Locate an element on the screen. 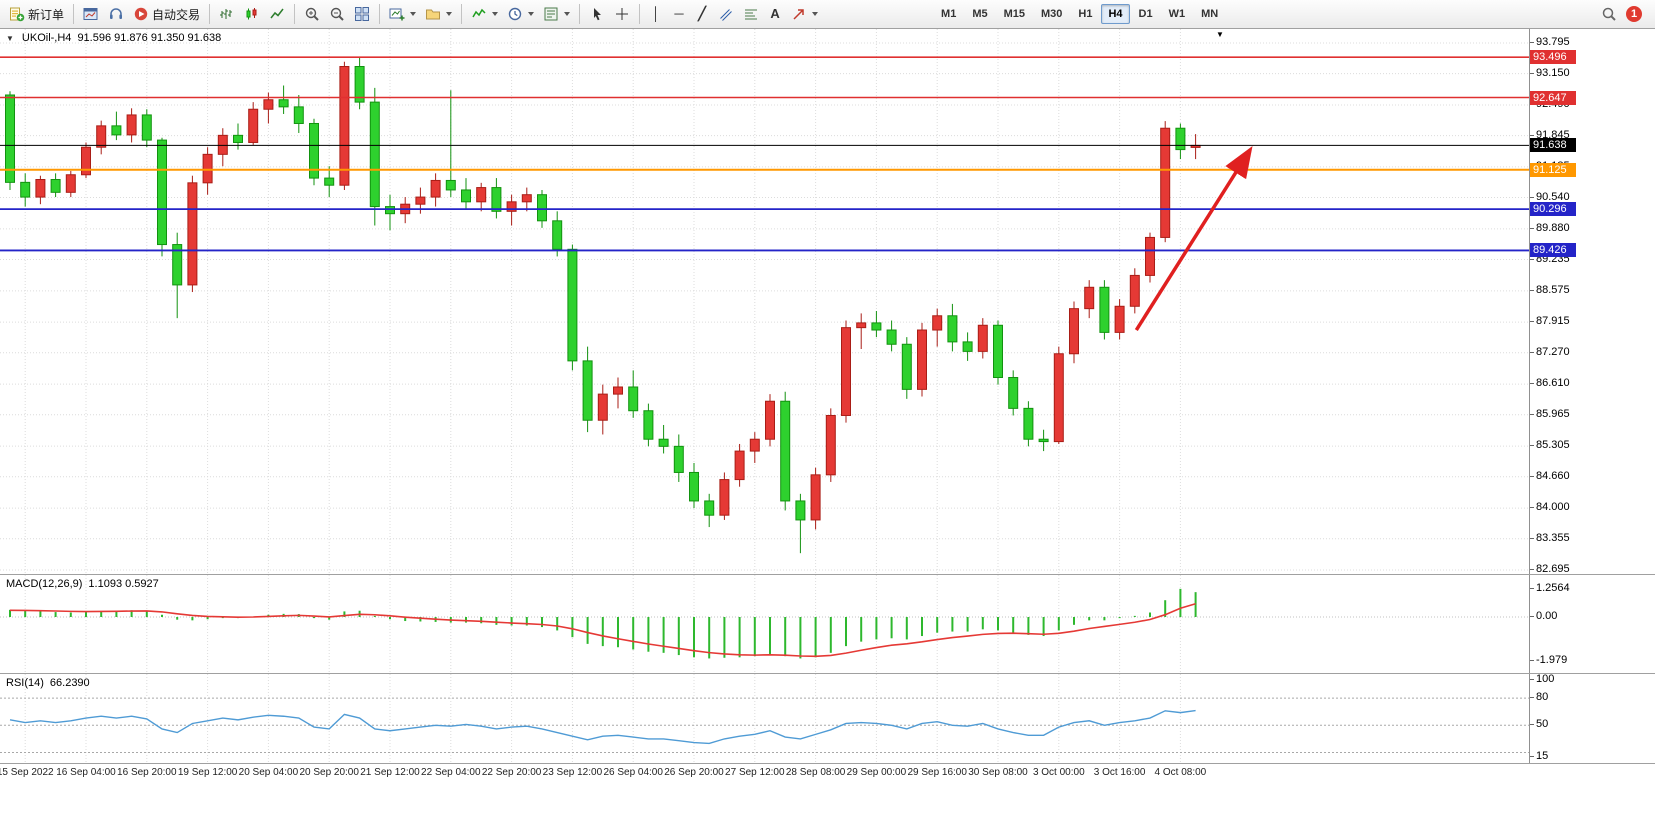 The height and width of the screenshot is (828, 1655). zoom-in-icon is located at coordinates (312, 14).